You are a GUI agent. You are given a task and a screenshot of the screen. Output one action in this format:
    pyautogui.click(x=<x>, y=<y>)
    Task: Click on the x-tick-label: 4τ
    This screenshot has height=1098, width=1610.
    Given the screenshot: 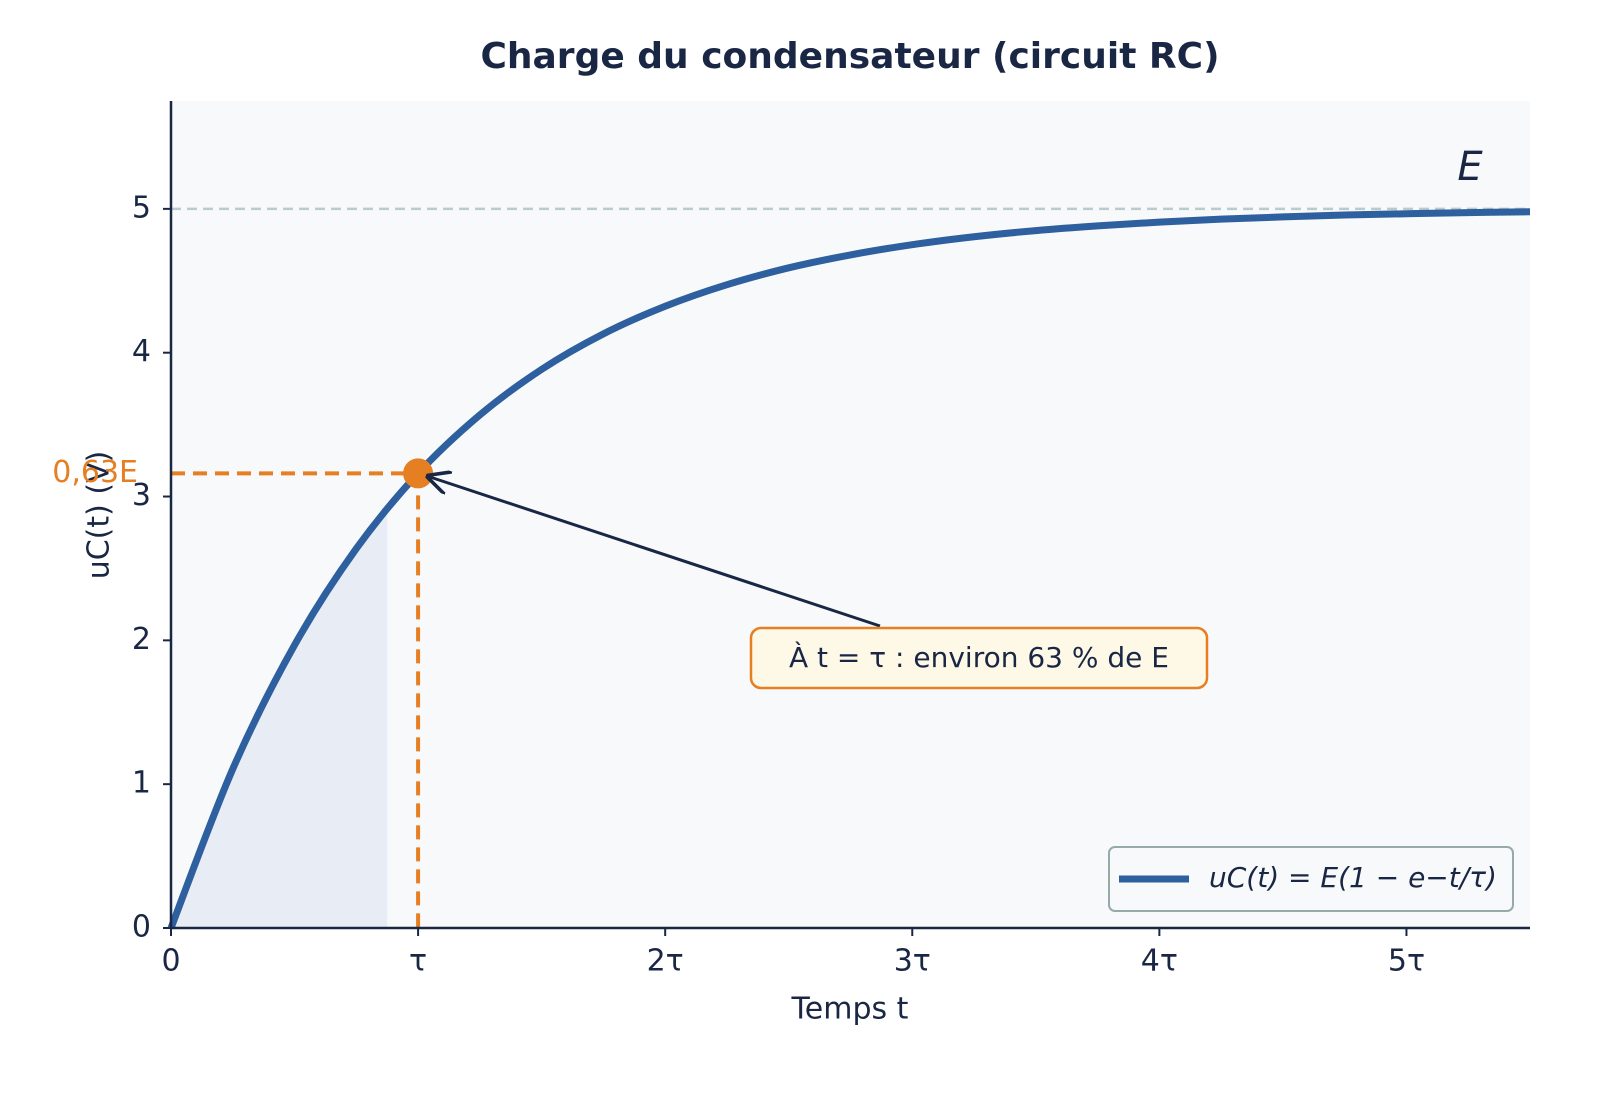 What is the action you would take?
    pyautogui.click(x=1159, y=961)
    